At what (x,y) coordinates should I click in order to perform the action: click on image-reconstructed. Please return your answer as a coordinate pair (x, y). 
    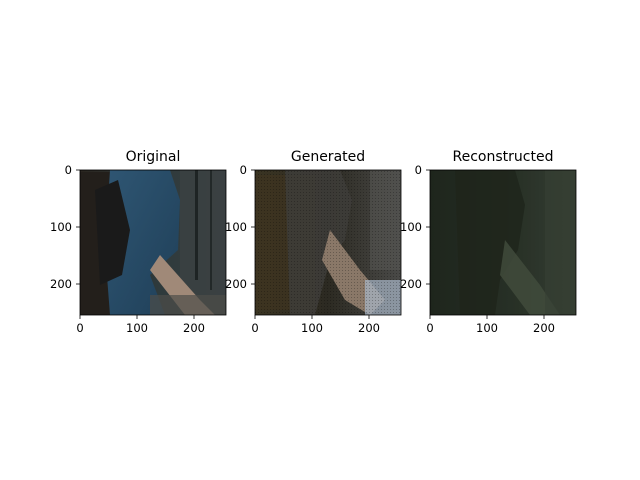
    Looking at the image, I should click on (503, 242).